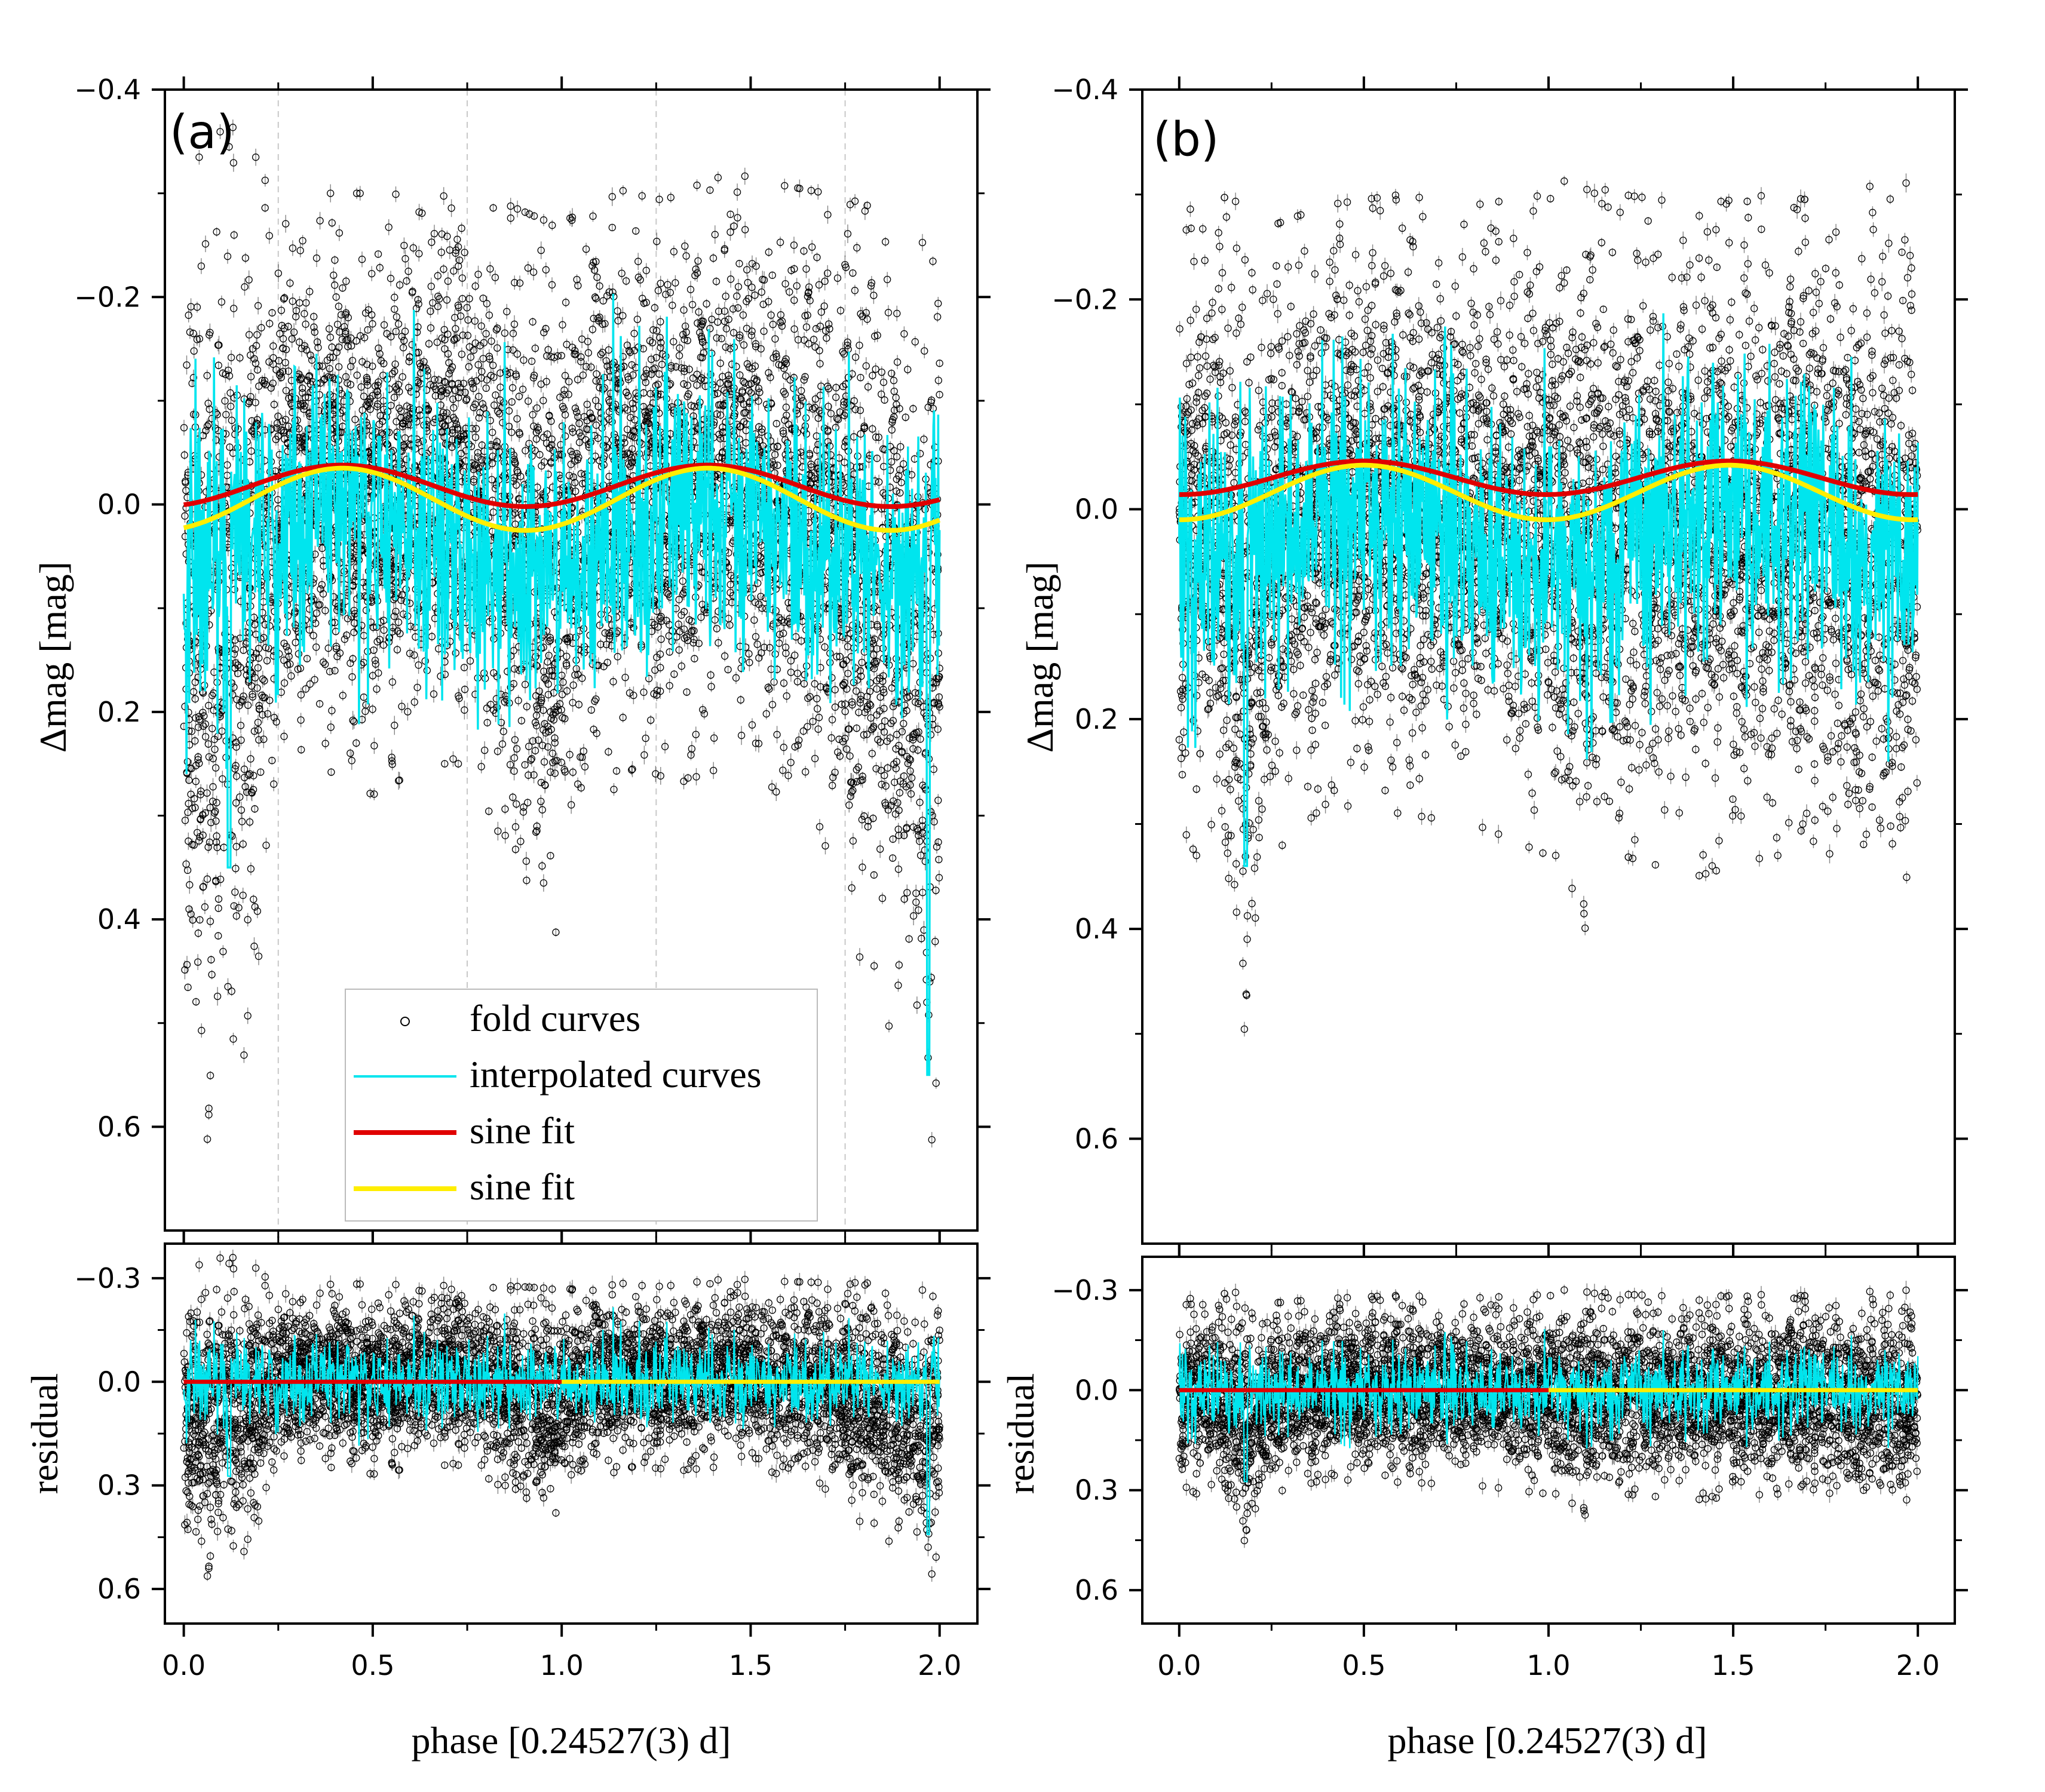  I want to click on b-res-ytick-label: 0.6, so click(1097, 1590).